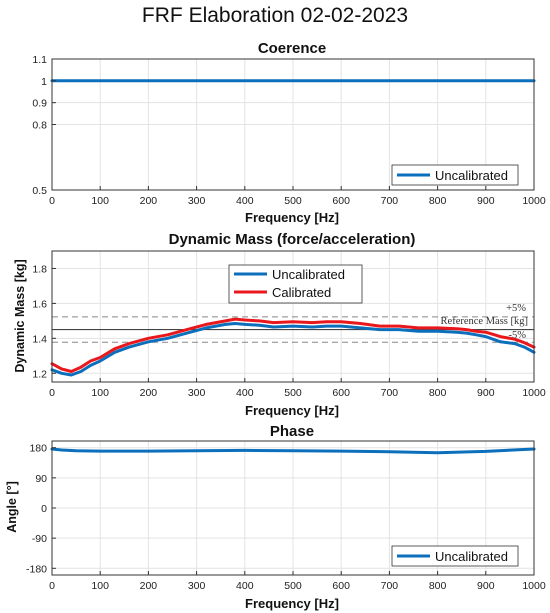  I want to click on dynamic-mass-y-axis-label: Dynamic Mass [kg], so click(20, 315).